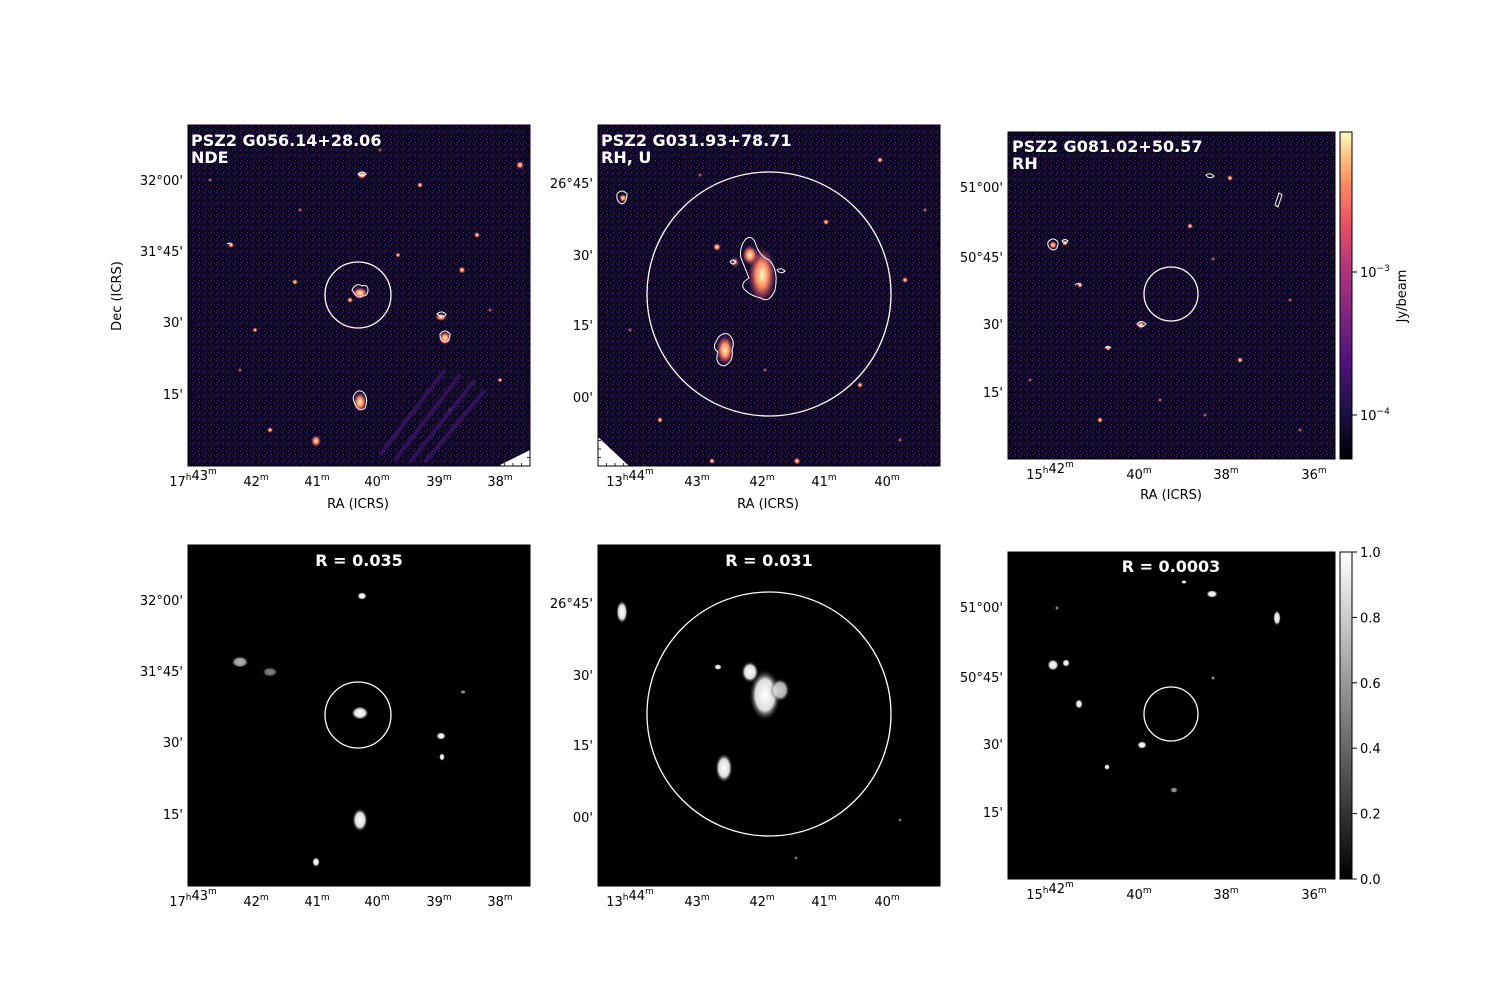 This screenshot has width=1500, height=1000. I want to click on panel-title-line1: PSZ2 G031.93+78.71, so click(696, 140).